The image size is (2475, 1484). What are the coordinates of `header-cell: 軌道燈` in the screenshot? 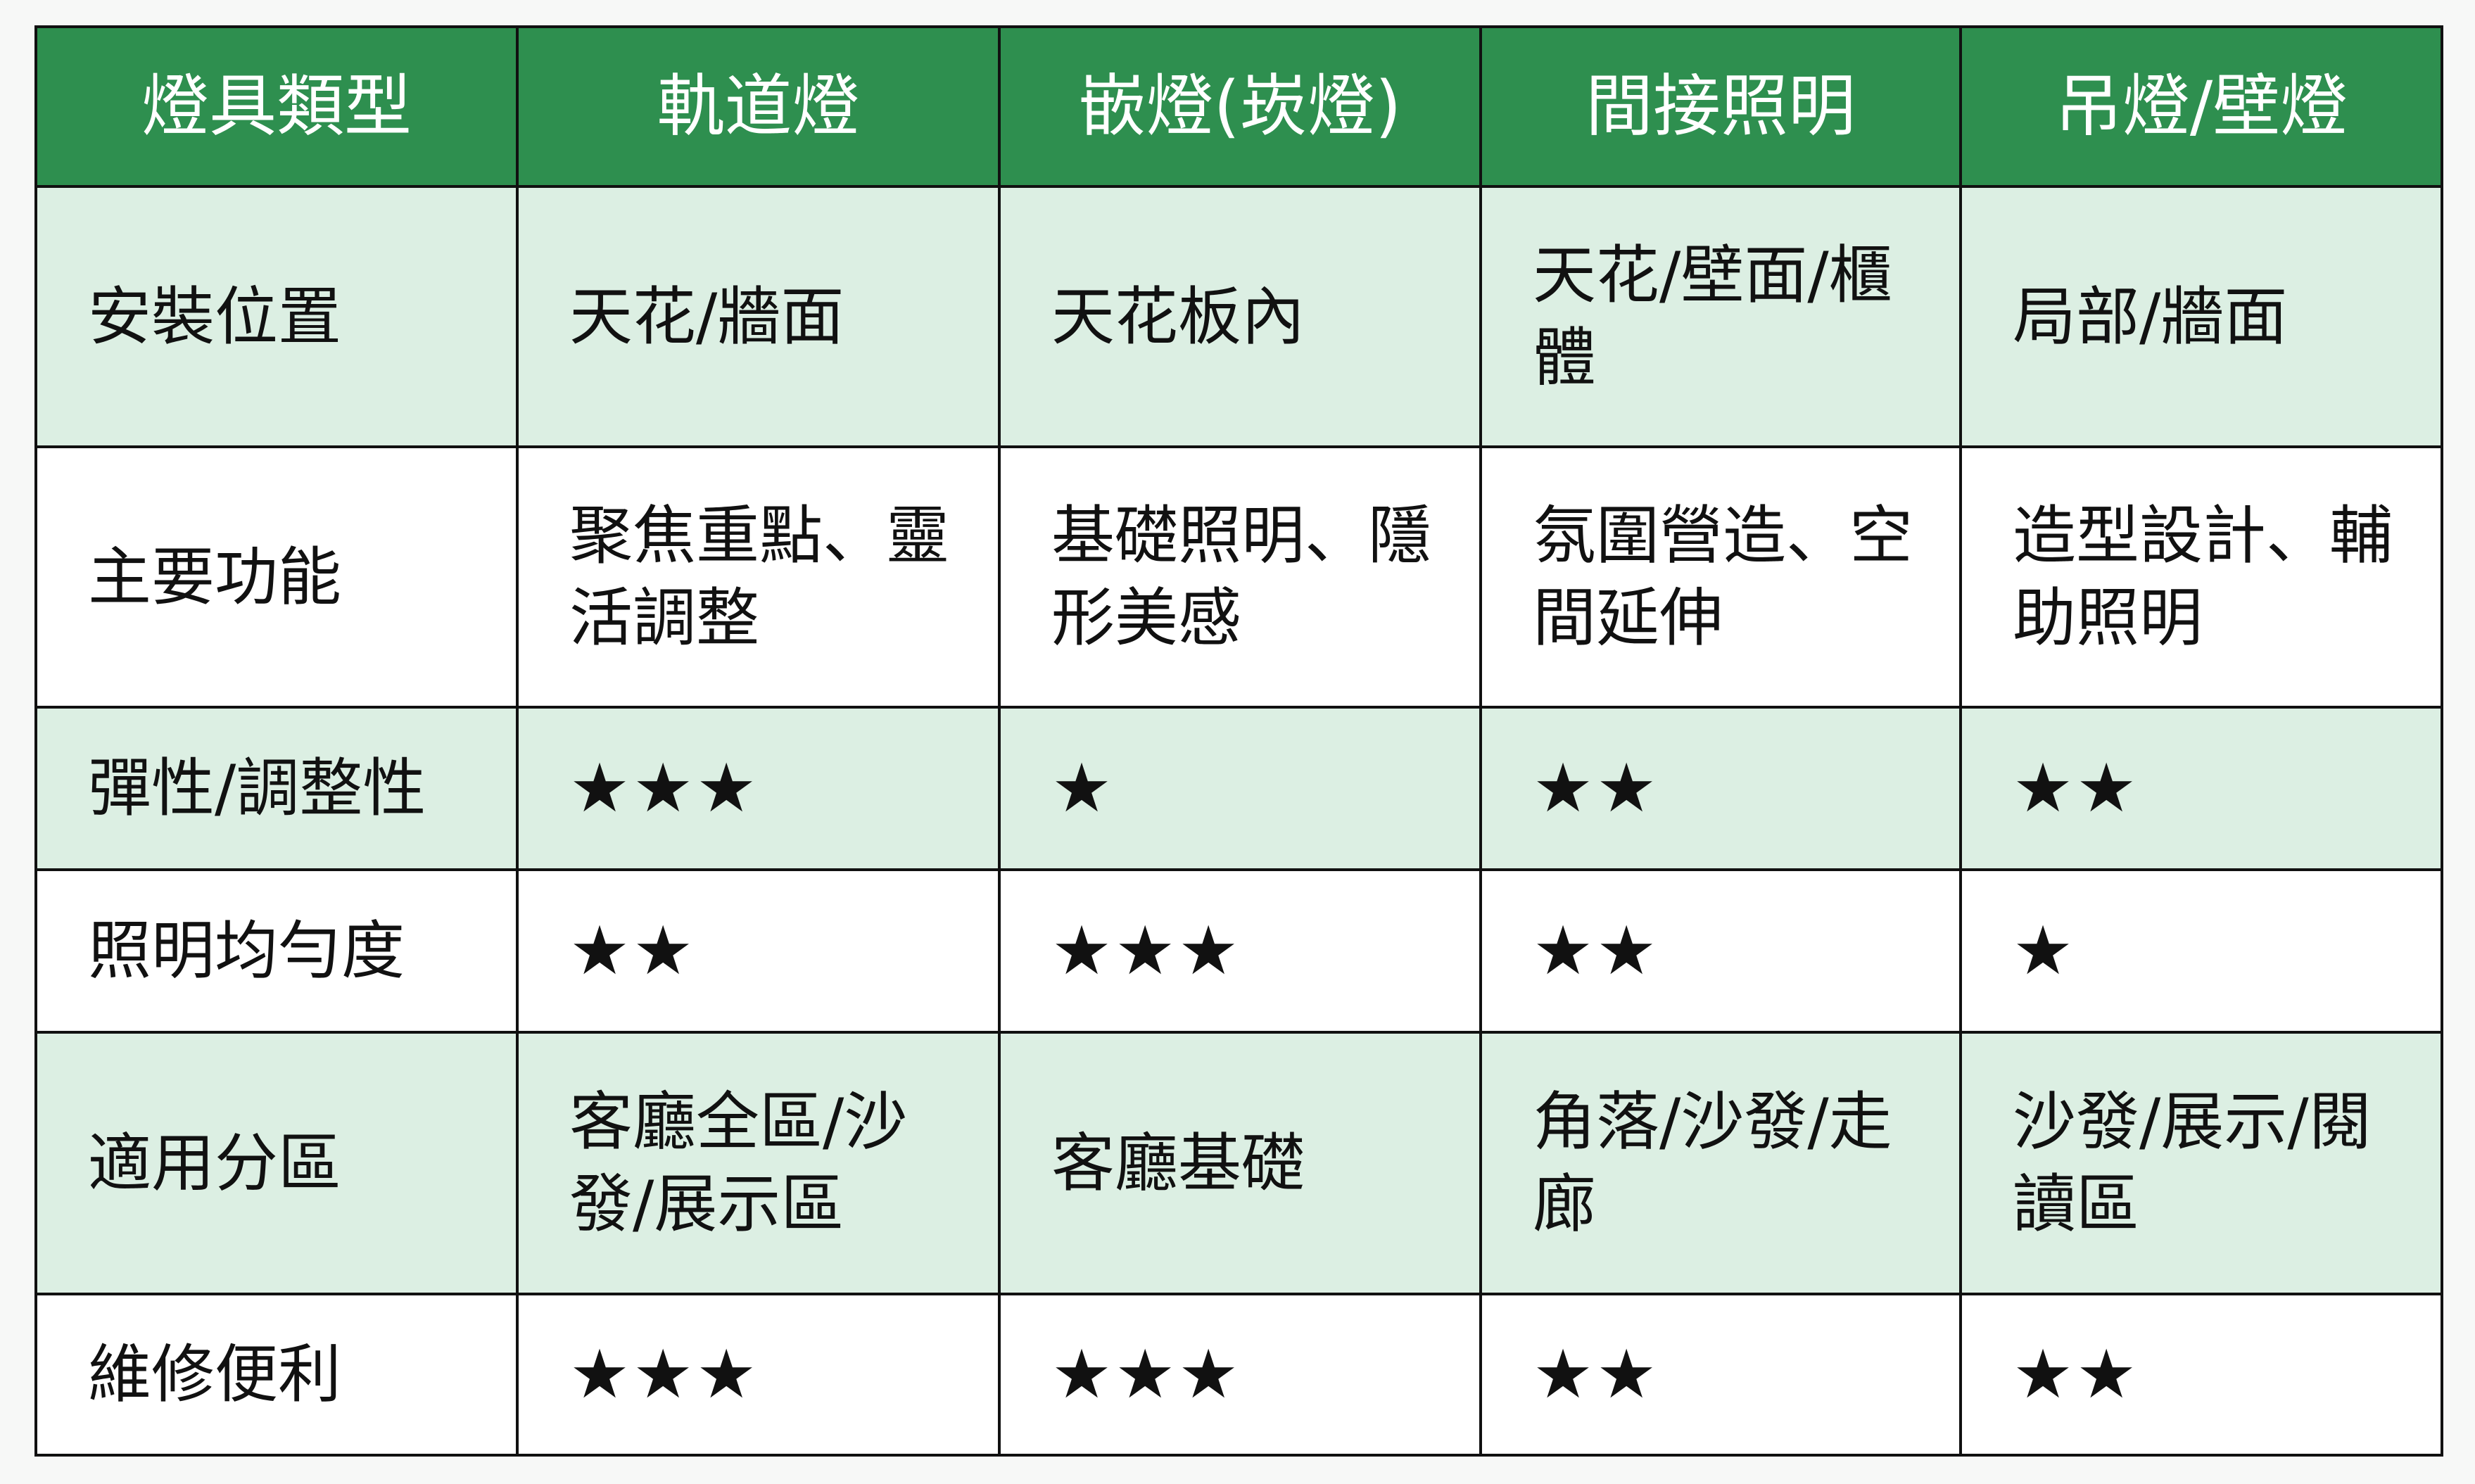 It's located at (759, 107).